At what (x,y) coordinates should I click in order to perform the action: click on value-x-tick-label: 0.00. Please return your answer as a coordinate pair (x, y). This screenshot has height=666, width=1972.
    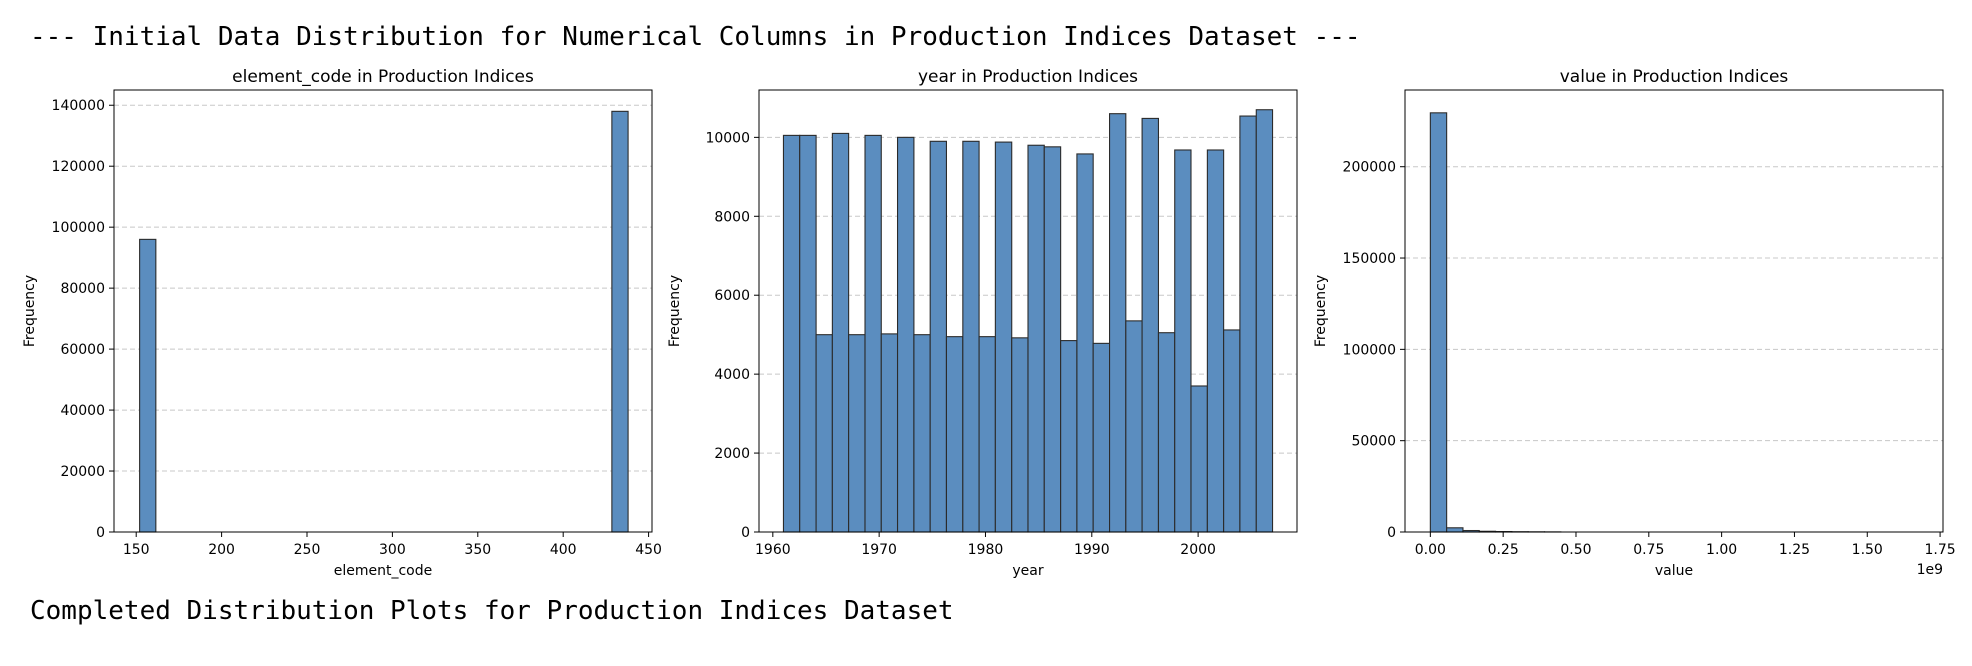
    Looking at the image, I should click on (1430, 550).